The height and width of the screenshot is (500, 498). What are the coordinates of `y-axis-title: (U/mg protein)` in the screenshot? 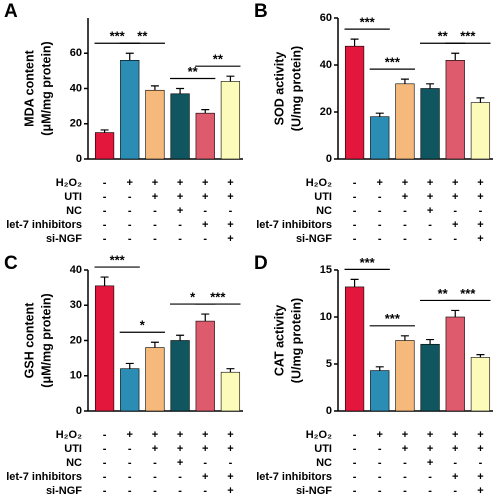 It's located at (296, 340).